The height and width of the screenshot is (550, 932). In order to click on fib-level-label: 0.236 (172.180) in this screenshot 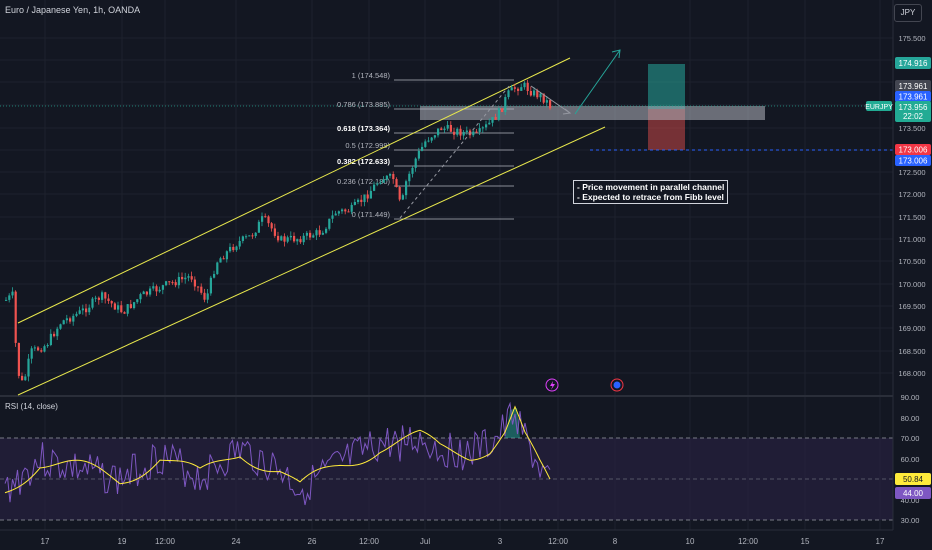, I will do `click(363, 181)`.